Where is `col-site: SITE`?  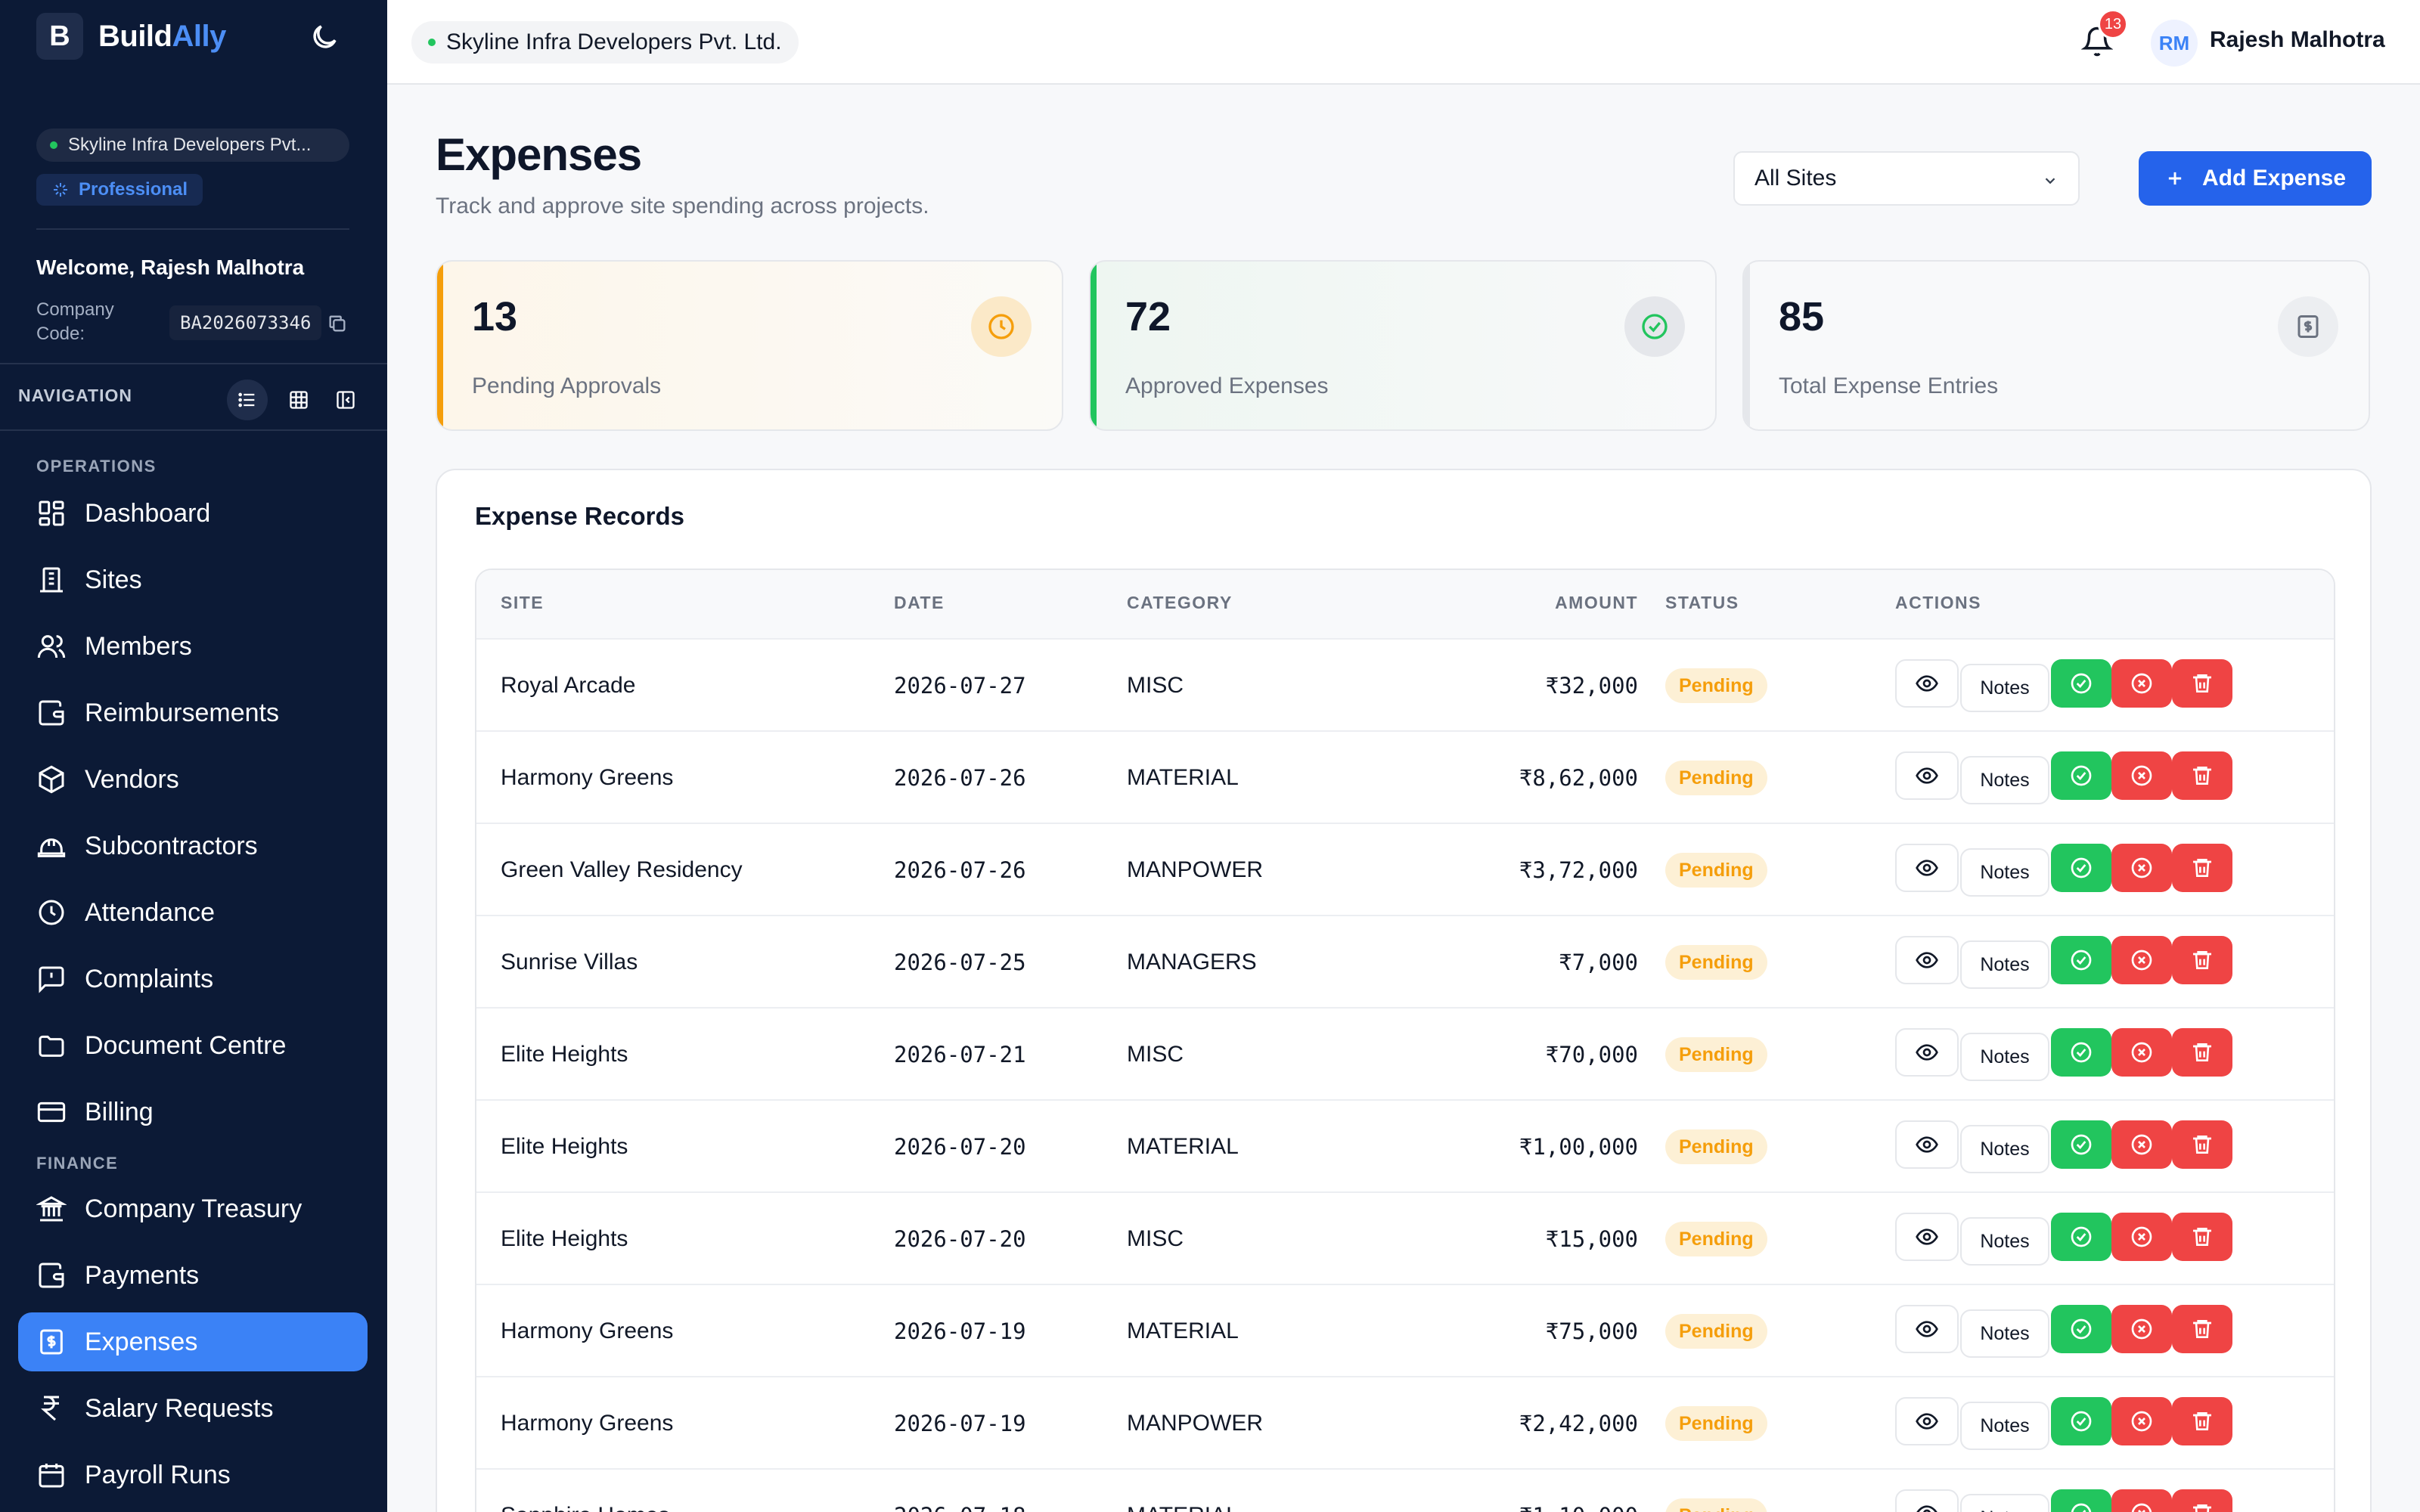
col-site: SITE is located at coordinates (522, 602).